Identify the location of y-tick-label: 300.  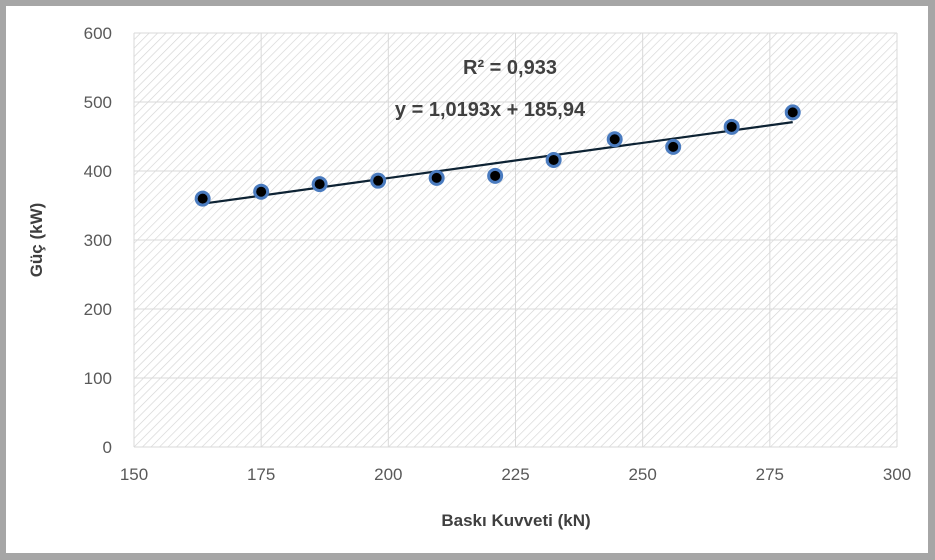
(98, 240).